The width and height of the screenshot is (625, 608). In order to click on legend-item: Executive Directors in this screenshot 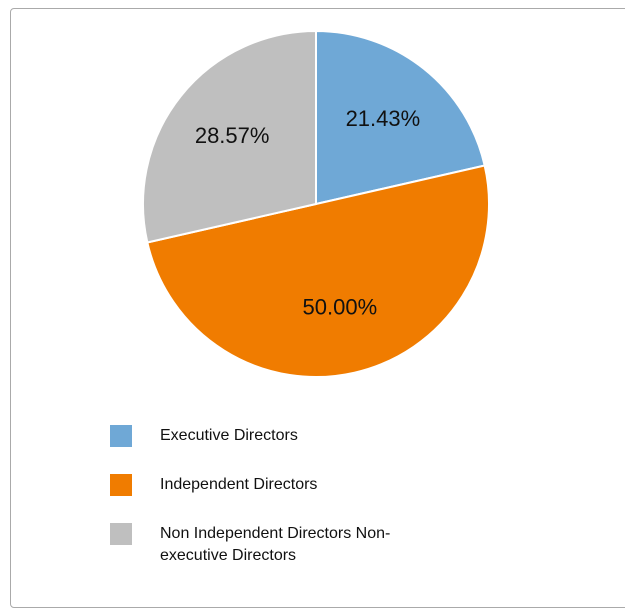, I will do `click(260, 436)`.